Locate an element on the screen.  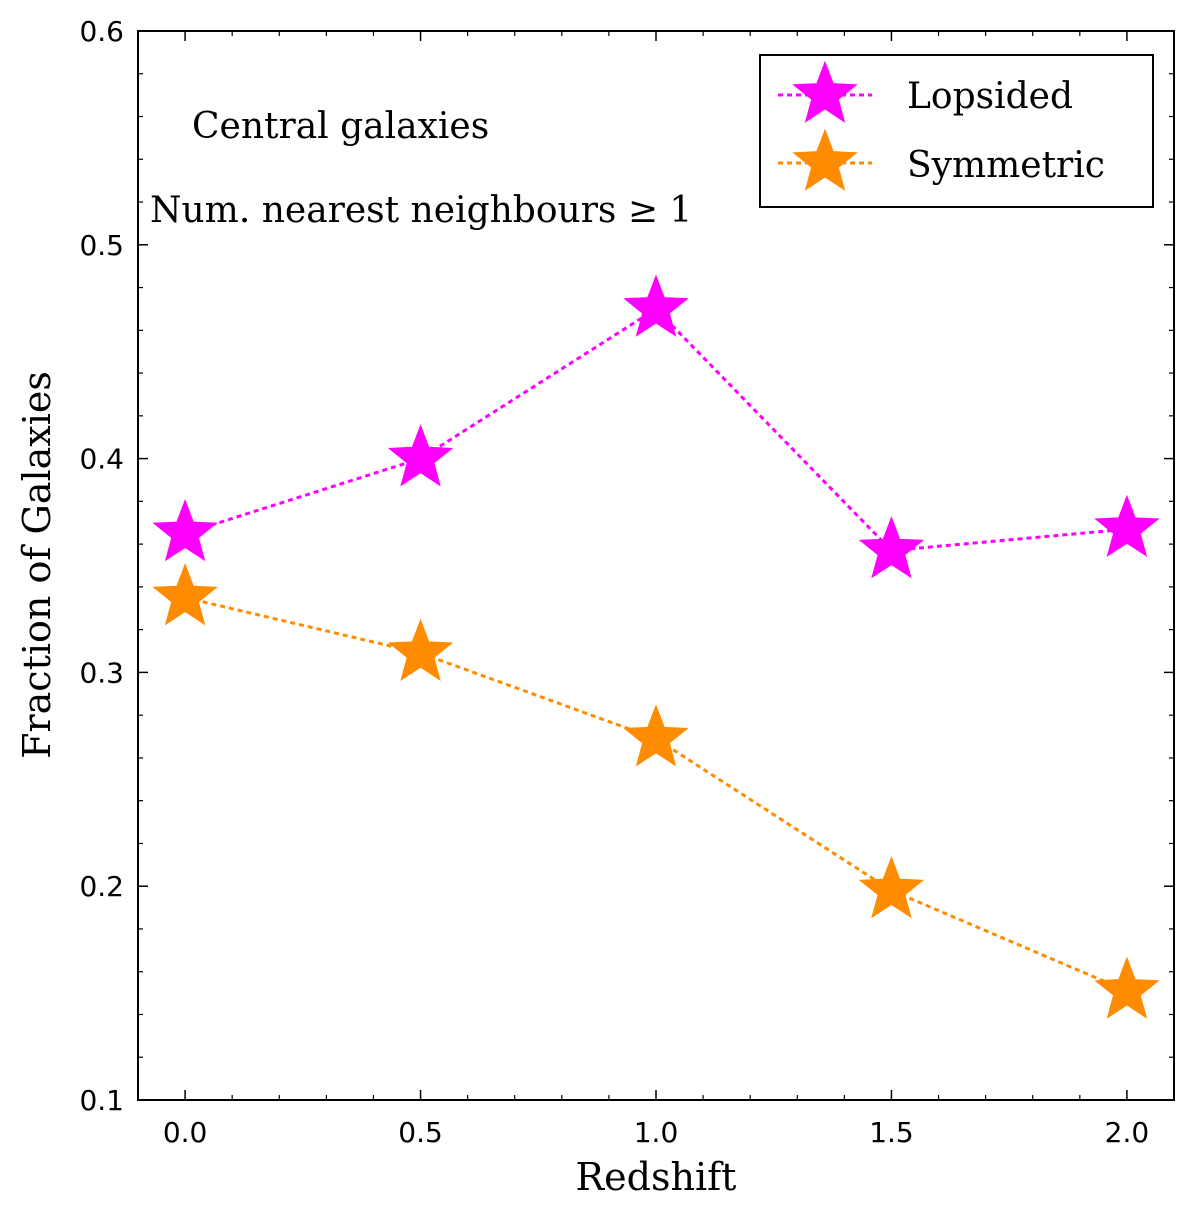
y-tick-label-1: 0.2 is located at coordinates (101, 886).